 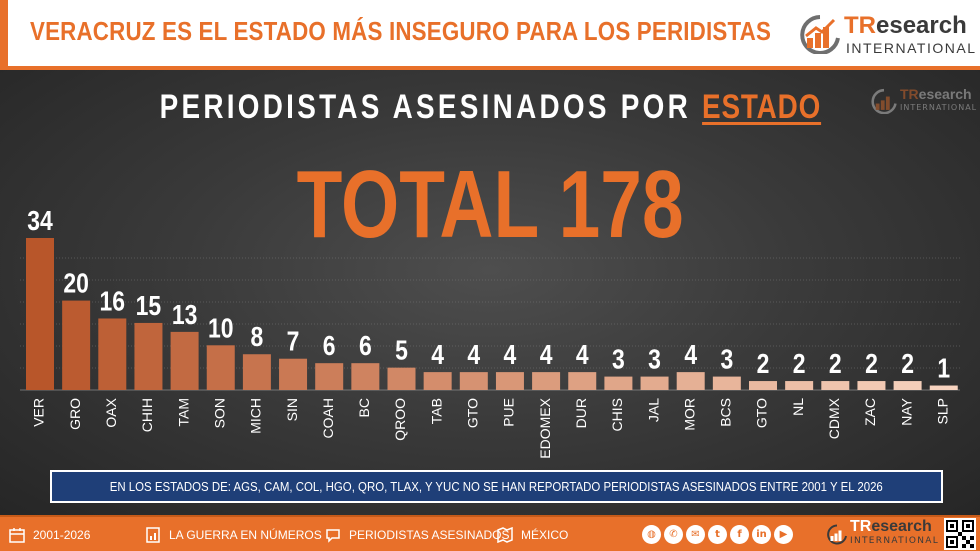 What do you see at coordinates (437, 381) in the screenshot?
I see `bar-tab` at bounding box center [437, 381].